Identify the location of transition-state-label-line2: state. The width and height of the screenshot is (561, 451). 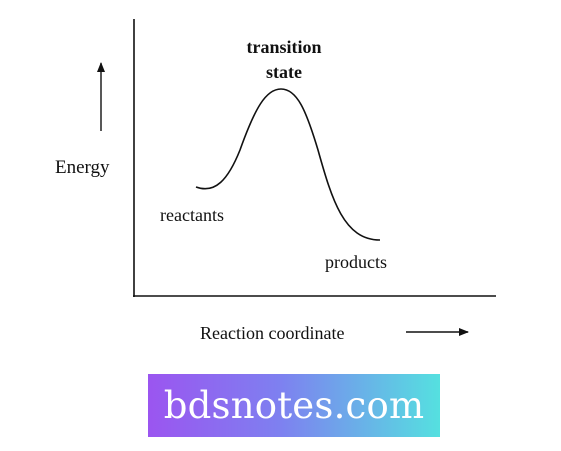
(284, 72).